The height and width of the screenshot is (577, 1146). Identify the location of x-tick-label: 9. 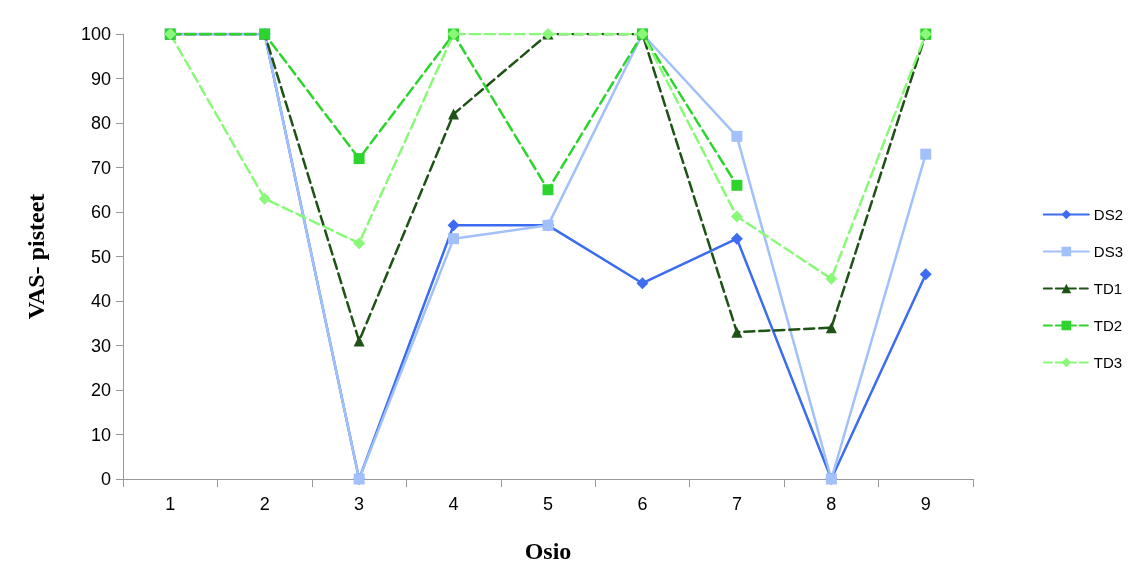
(925, 504).